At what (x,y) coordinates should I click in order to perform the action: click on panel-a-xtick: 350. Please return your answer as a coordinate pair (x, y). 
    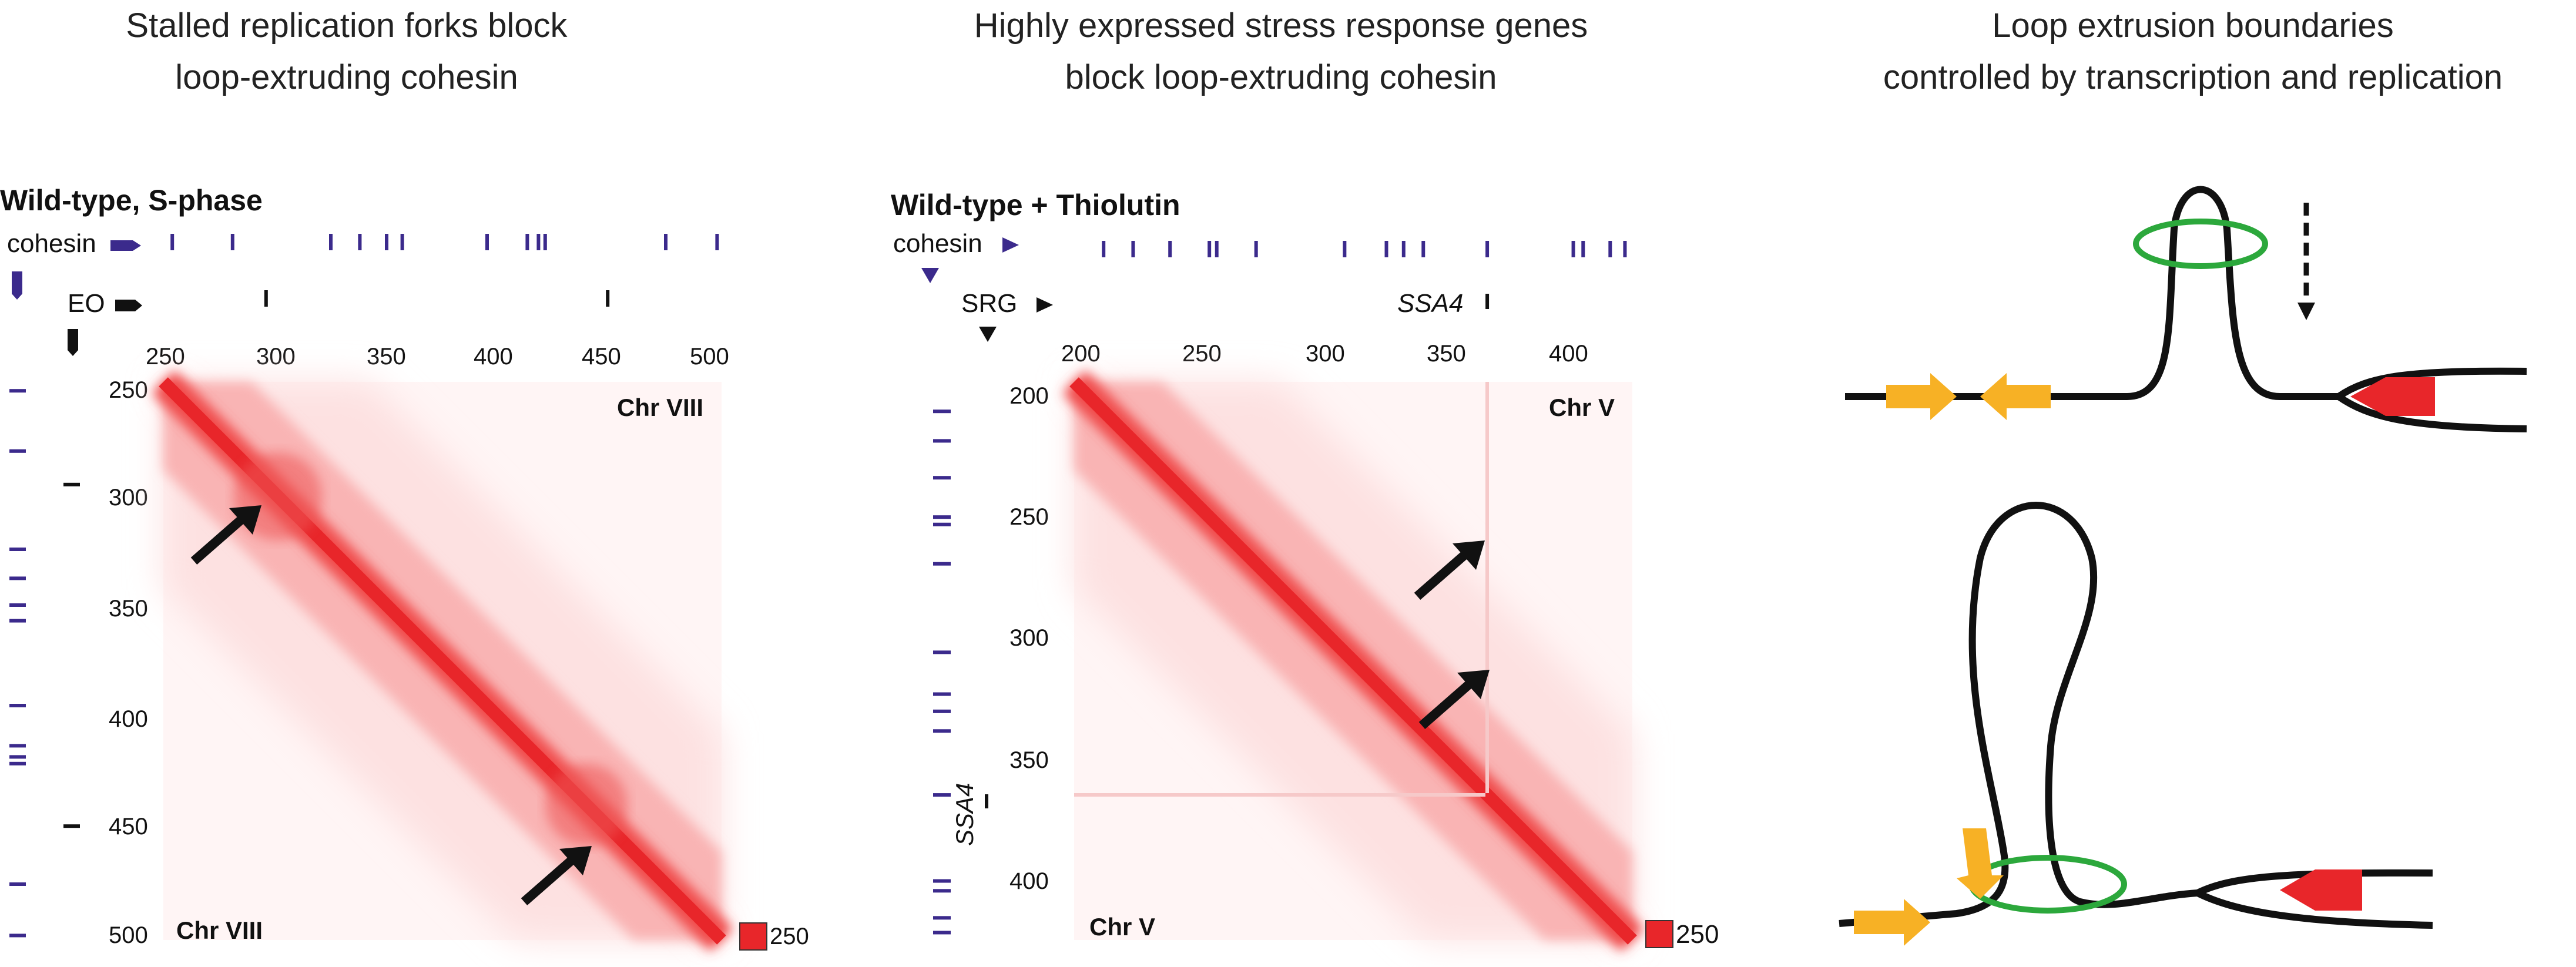
    Looking at the image, I should click on (386, 357).